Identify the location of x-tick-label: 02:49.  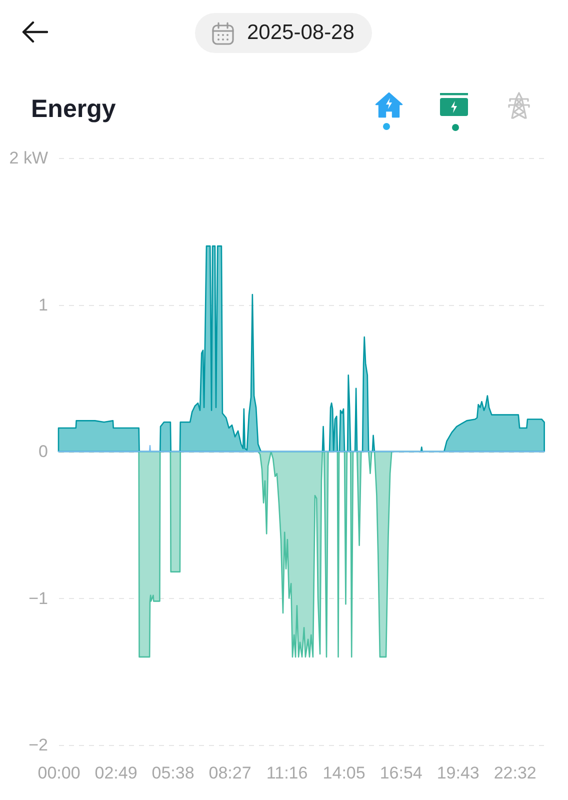
(116, 773).